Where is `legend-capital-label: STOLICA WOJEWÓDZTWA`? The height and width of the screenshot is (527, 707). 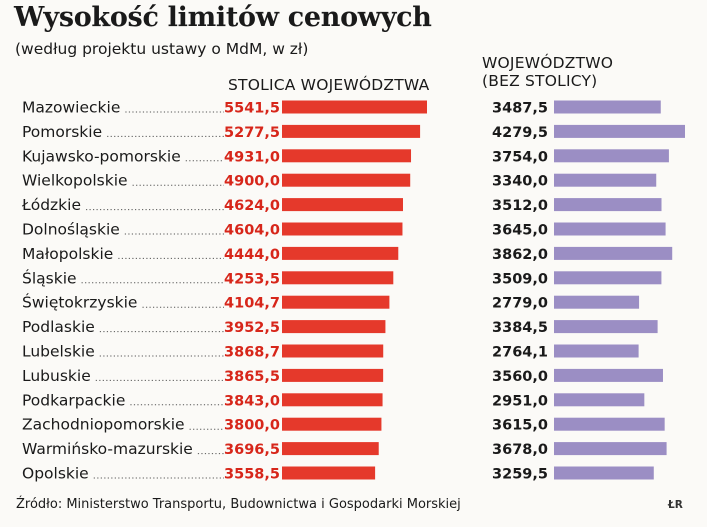 legend-capital-label: STOLICA WOJEWÓDZTWA is located at coordinates (329, 85).